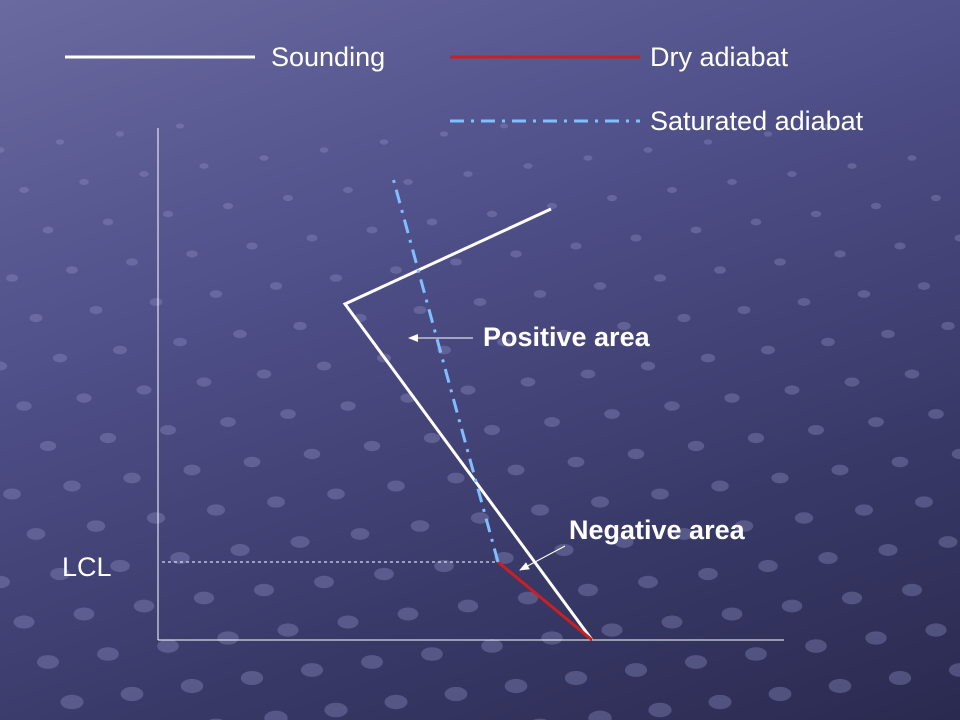 This screenshot has width=960, height=720. What do you see at coordinates (542, 558) in the screenshot?
I see `negative-area-arrow` at bounding box center [542, 558].